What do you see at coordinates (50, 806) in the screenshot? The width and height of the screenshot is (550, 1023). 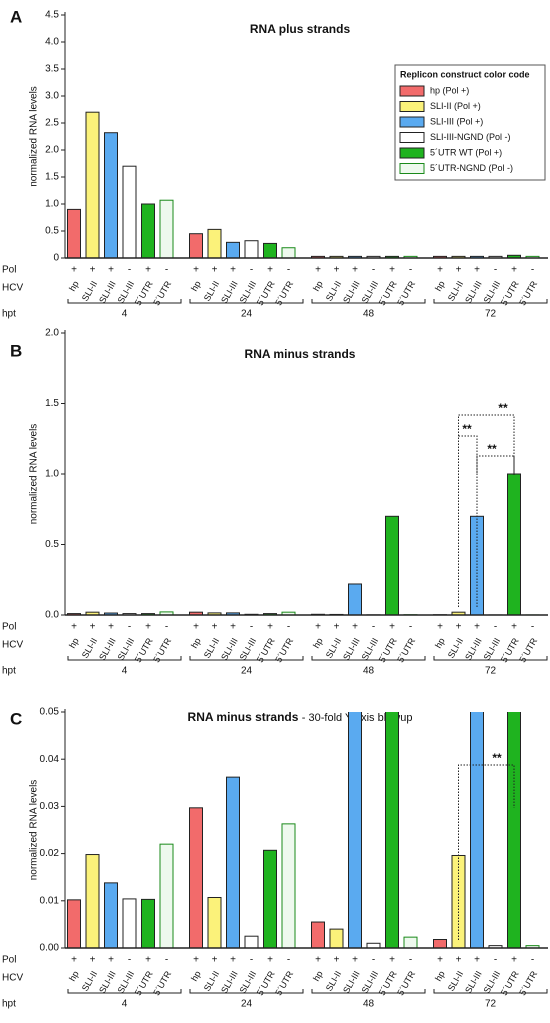 I see `y-tick-label: 0.03` at bounding box center [50, 806].